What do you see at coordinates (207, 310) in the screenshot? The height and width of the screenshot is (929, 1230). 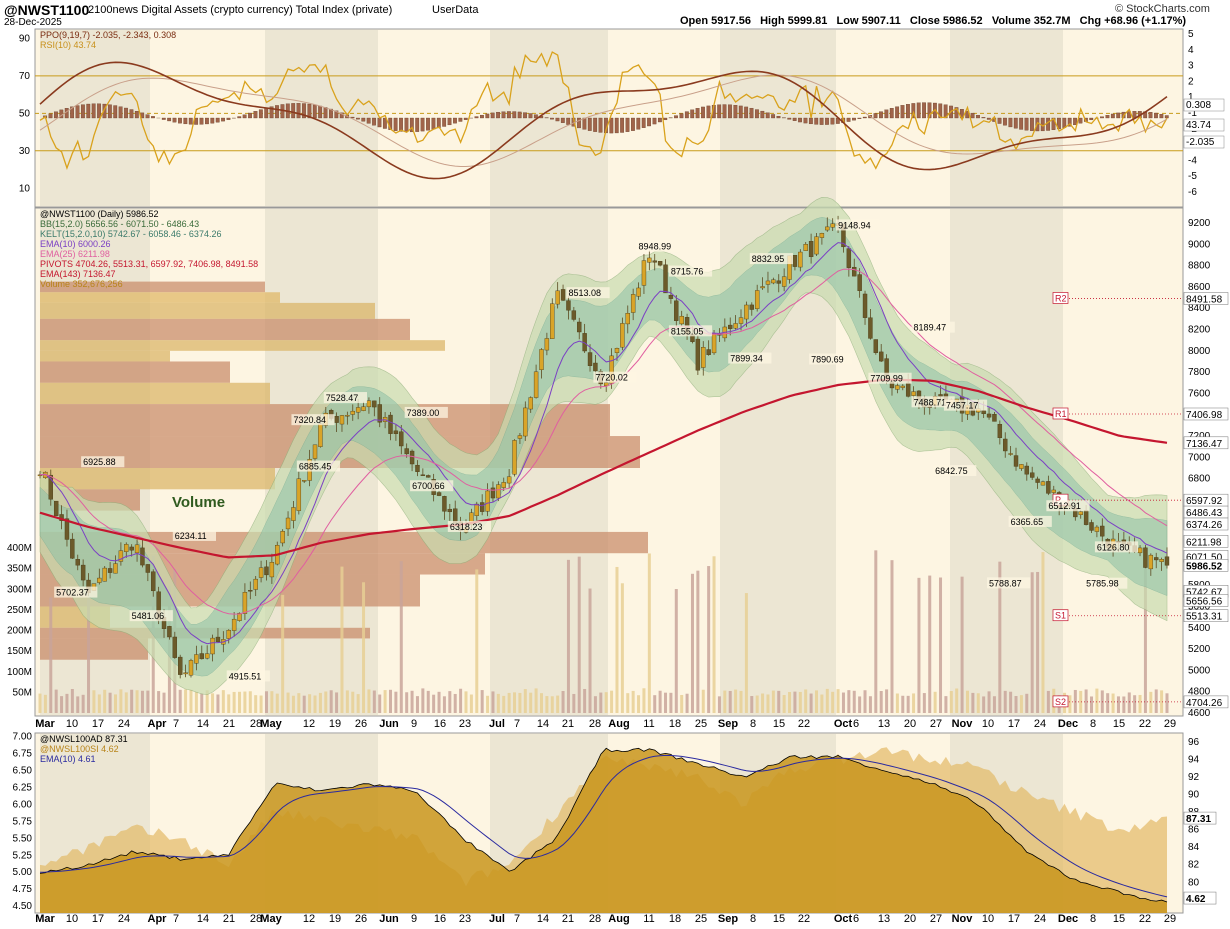 I see `volume-by-price-bar` at bounding box center [207, 310].